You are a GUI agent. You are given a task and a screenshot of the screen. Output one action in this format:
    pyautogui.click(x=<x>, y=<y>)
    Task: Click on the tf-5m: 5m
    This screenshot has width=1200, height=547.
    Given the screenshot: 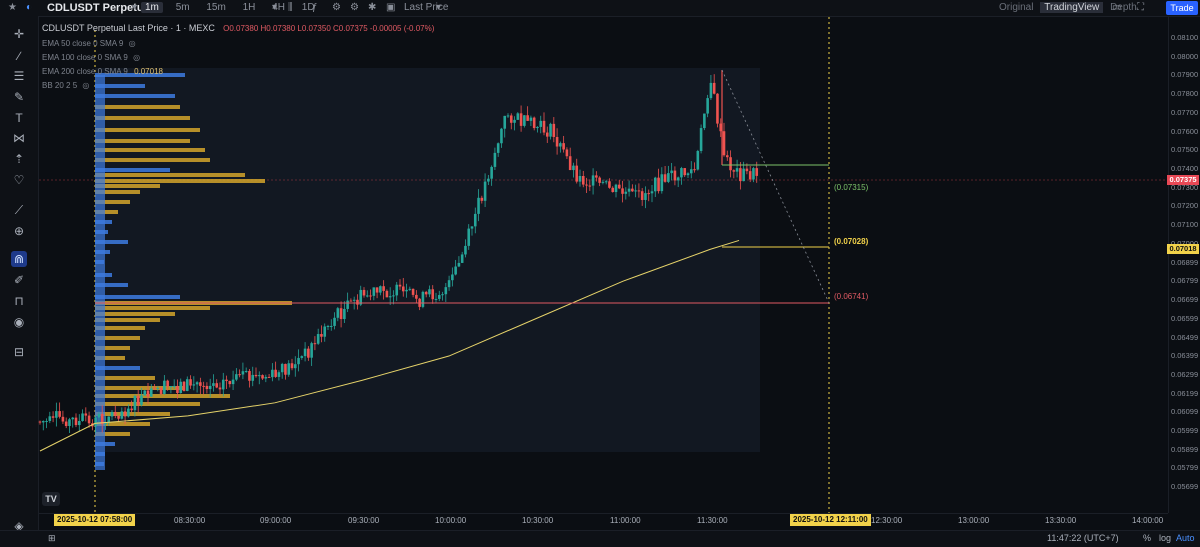 What is the action you would take?
    pyautogui.click(x=182, y=7)
    